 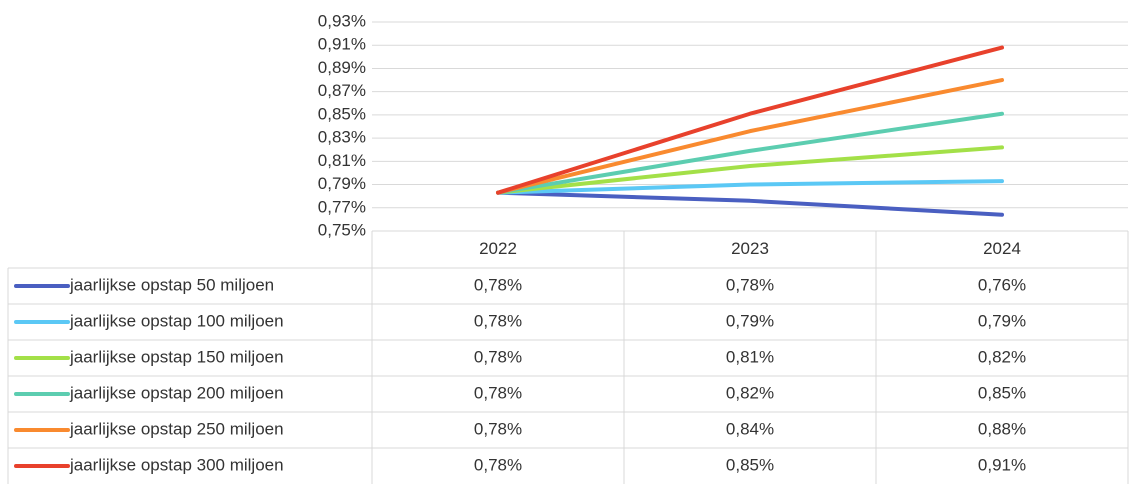 What do you see at coordinates (750, 248) in the screenshot?
I see `x-tick-label: 2023` at bounding box center [750, 248].